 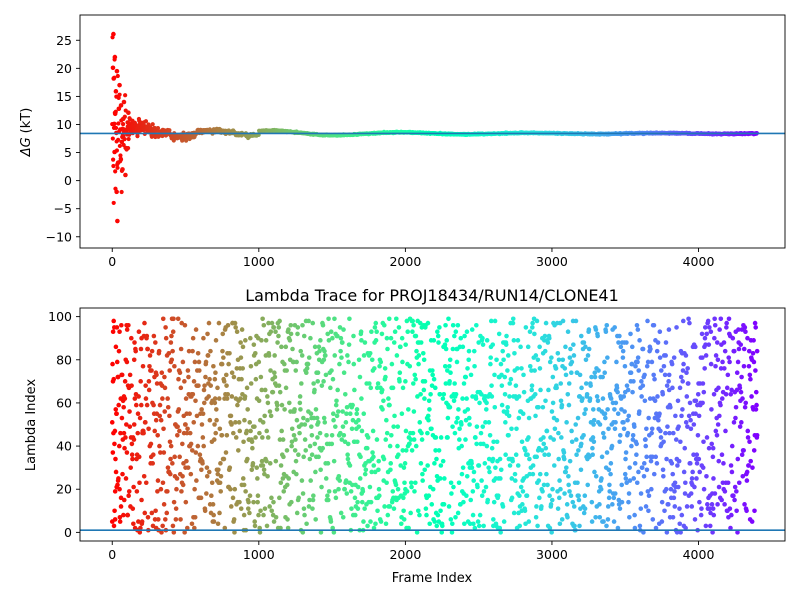 I want to click on y-tick-label: 0, so click(x=68, y=532).